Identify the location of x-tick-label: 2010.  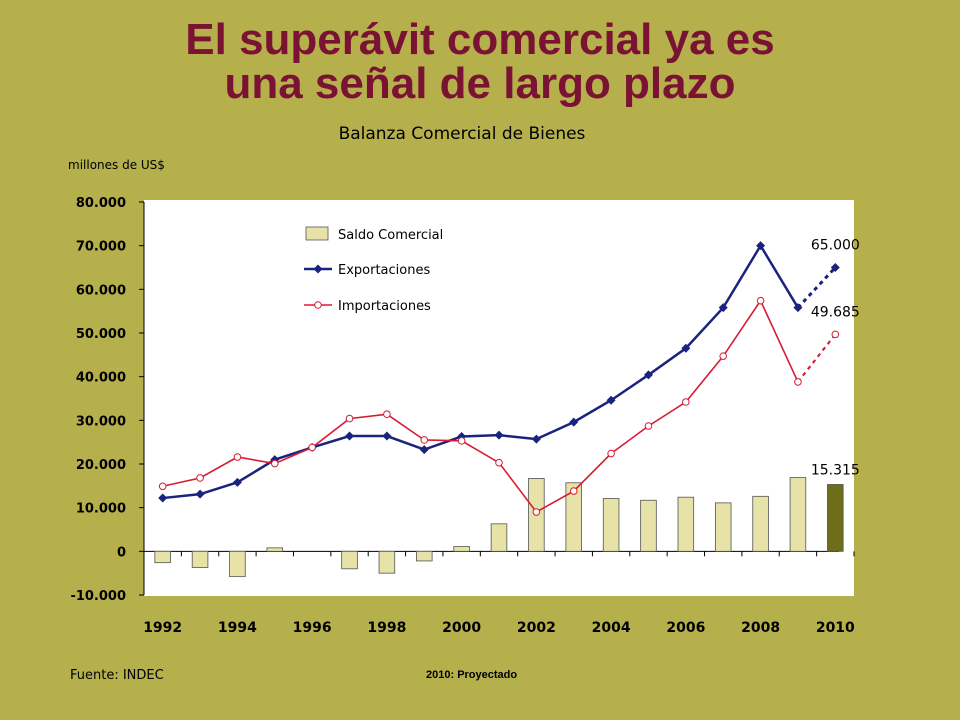
(835, 628).